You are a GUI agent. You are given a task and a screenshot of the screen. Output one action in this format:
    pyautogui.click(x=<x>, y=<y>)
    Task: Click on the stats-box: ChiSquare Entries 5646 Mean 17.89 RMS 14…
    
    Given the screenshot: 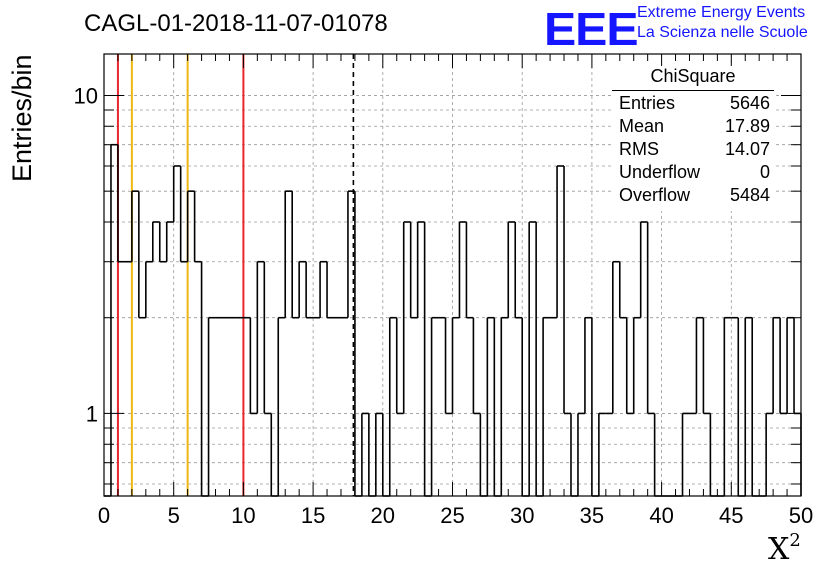 What is the action you would take?
    pyautogui.click(x=693, y=138)
    